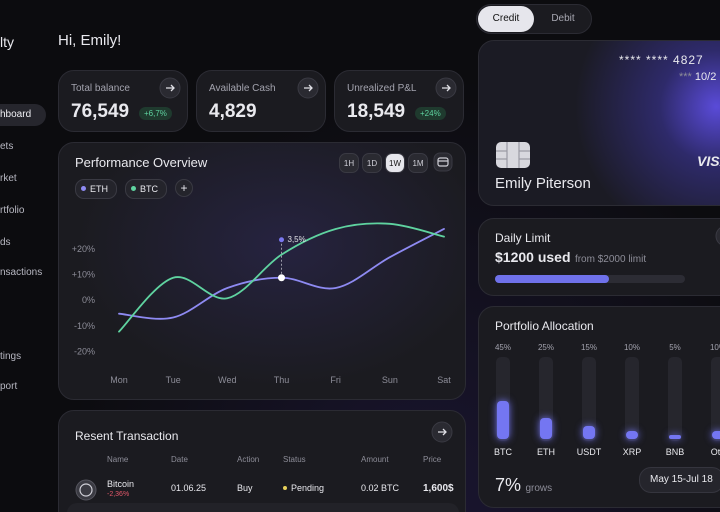 This screenshot has width=720, height=512. Describe the element at coordinates (399, 101) in the screenshot. I see `stat-card: Unrealized P&L 18,549 +24%` at that location.